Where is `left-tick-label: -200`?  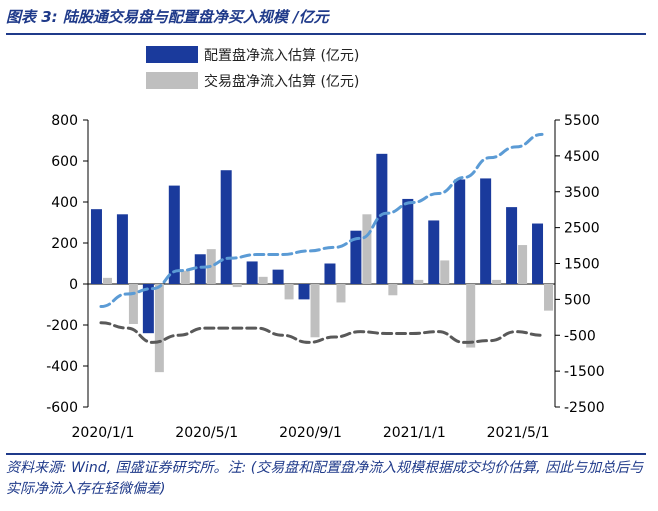
left-tick-label: -200 is located at coordinates (62, 326).